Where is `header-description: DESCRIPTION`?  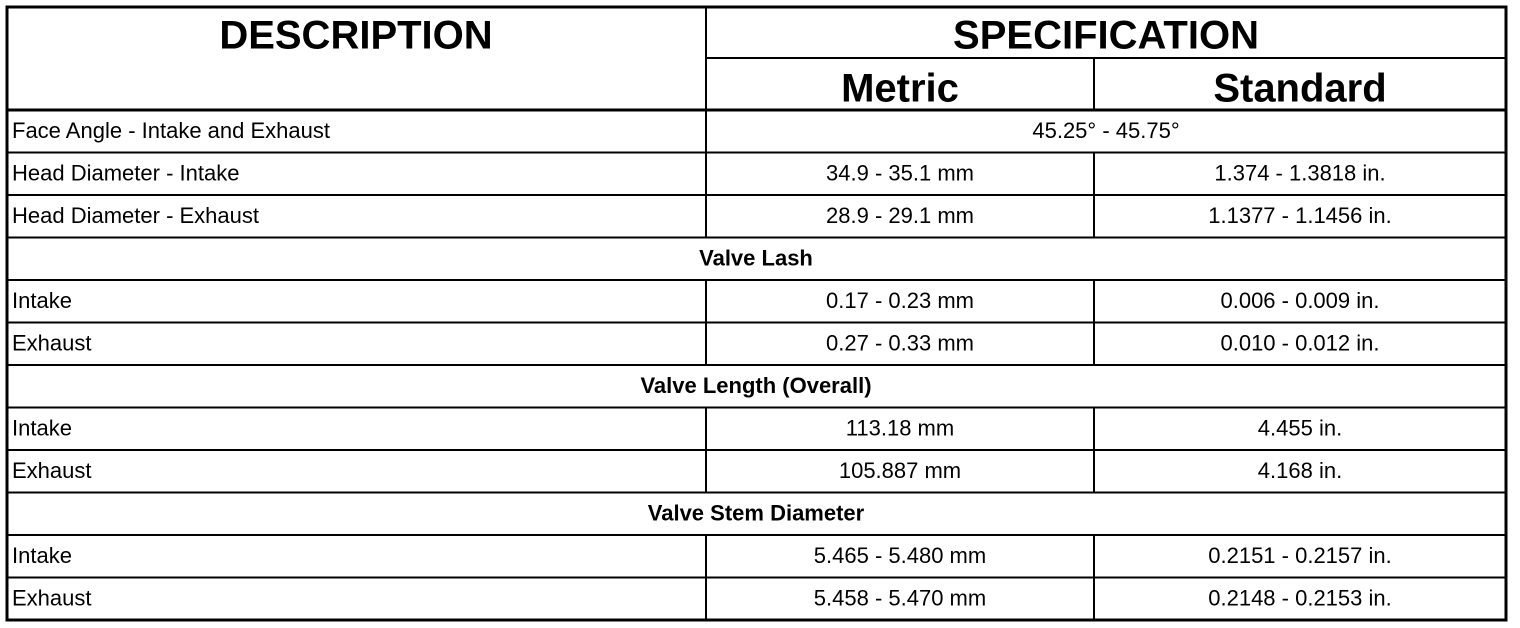 header-description: DESCRIPTION is located at coordinates (355, 36).